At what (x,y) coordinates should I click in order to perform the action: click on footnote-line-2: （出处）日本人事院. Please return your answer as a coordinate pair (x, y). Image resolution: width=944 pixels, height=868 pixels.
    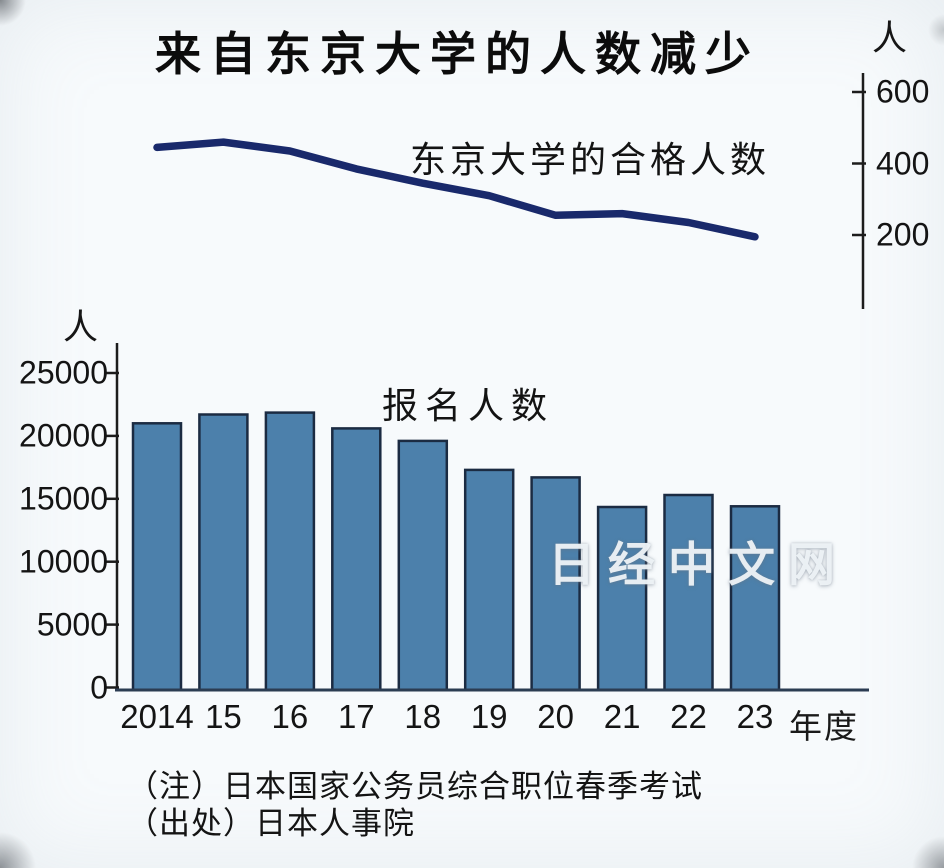
    Looking at the image, I should click on (271, 823).